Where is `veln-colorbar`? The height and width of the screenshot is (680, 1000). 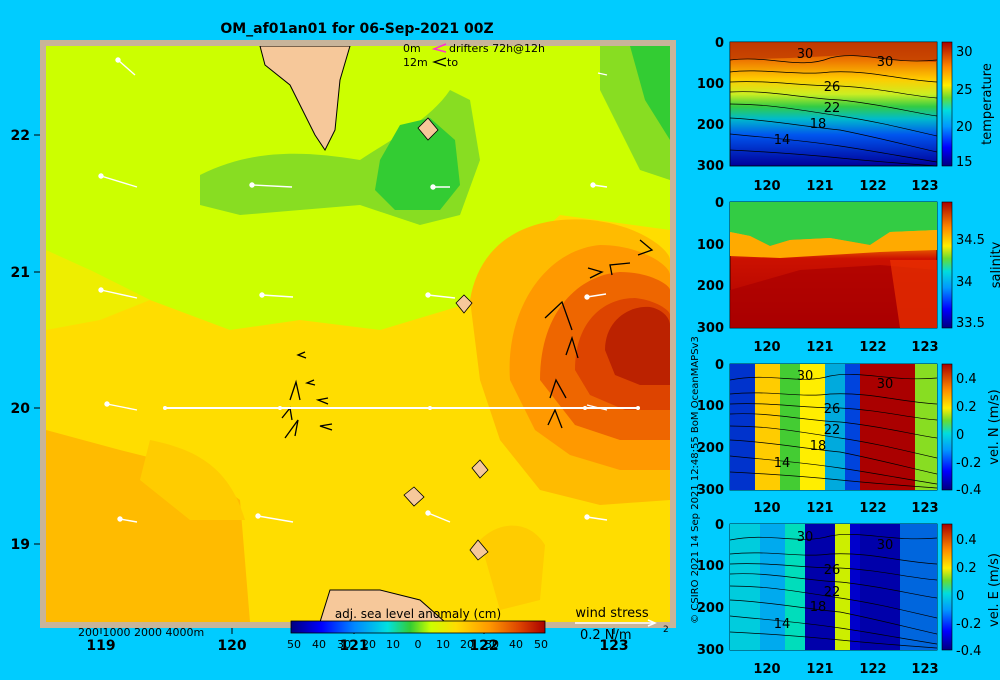
veln-colorbar is located at coordinates (947, 427).